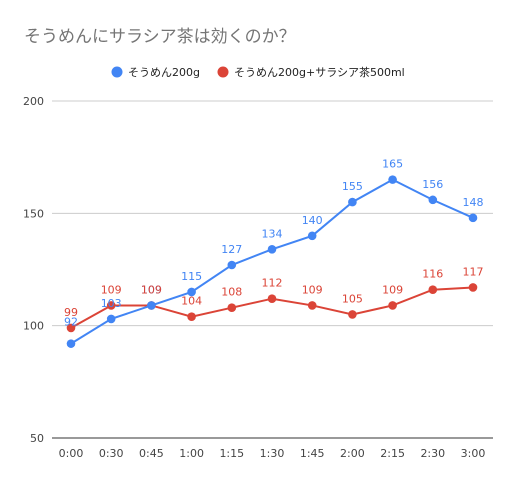 This screenshot has width=518, height=483. What do you see at coordinates (151, 453) in the screenshot?
I see `x-tick-label: 0:45` at bounding box center [151, 453].